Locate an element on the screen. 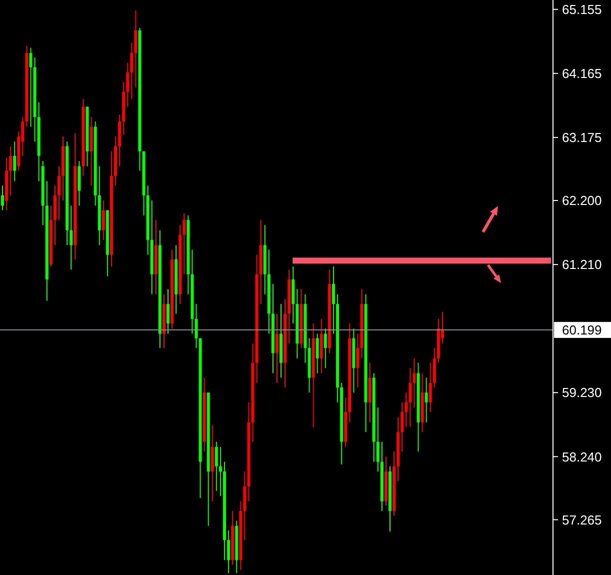  y-tick-label: 65.155 is located at coordinates (582, 9).